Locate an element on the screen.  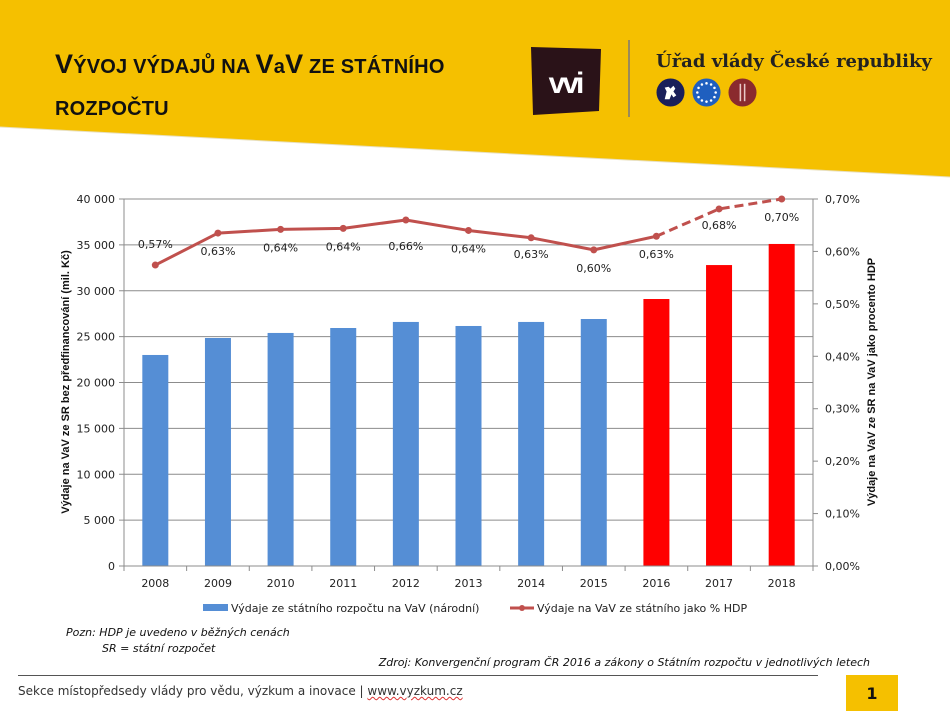
emblems-row is located at coordinates (706, 92).